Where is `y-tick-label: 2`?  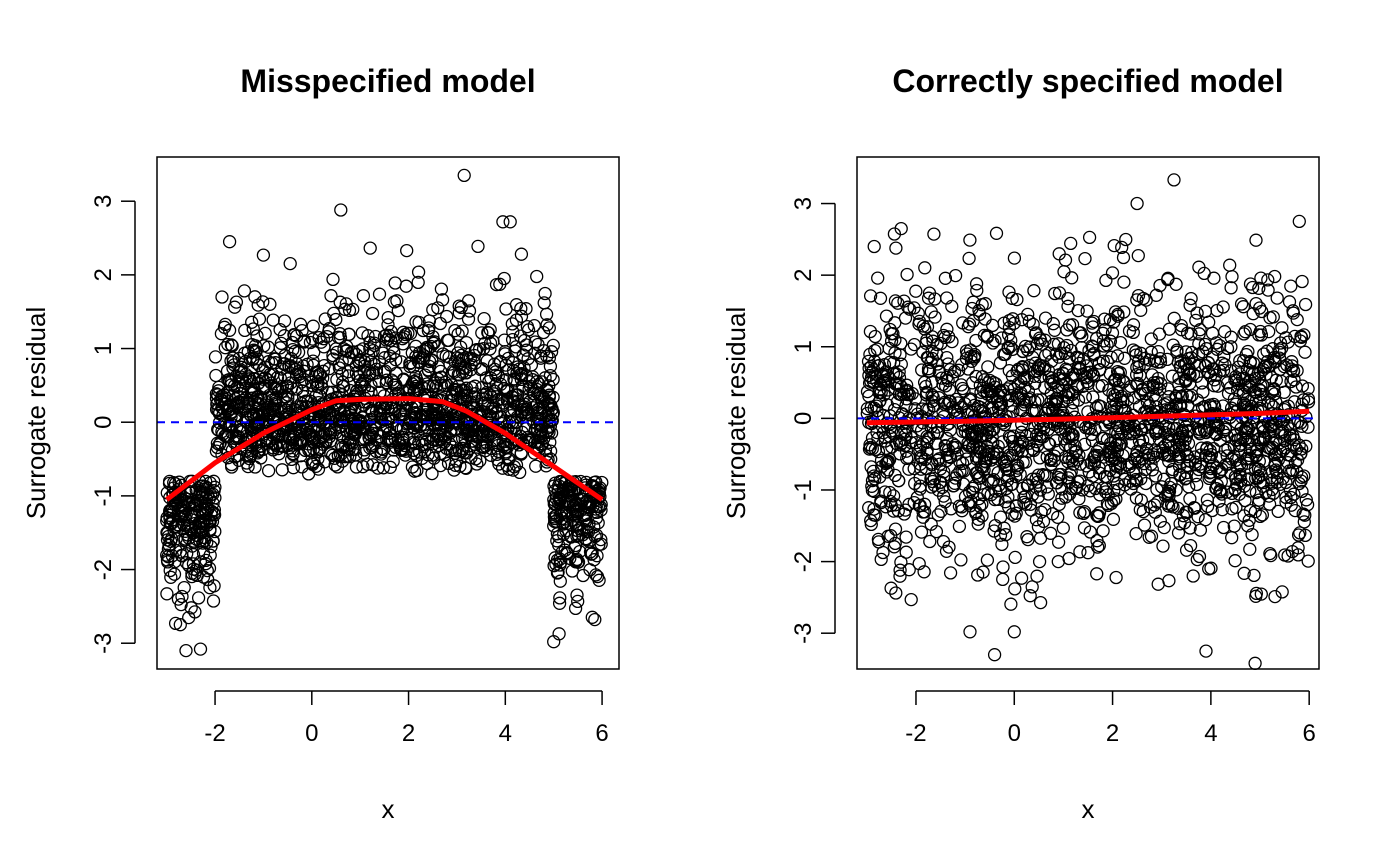 y-tick-label: 2 is located at coordinates (103, 274).